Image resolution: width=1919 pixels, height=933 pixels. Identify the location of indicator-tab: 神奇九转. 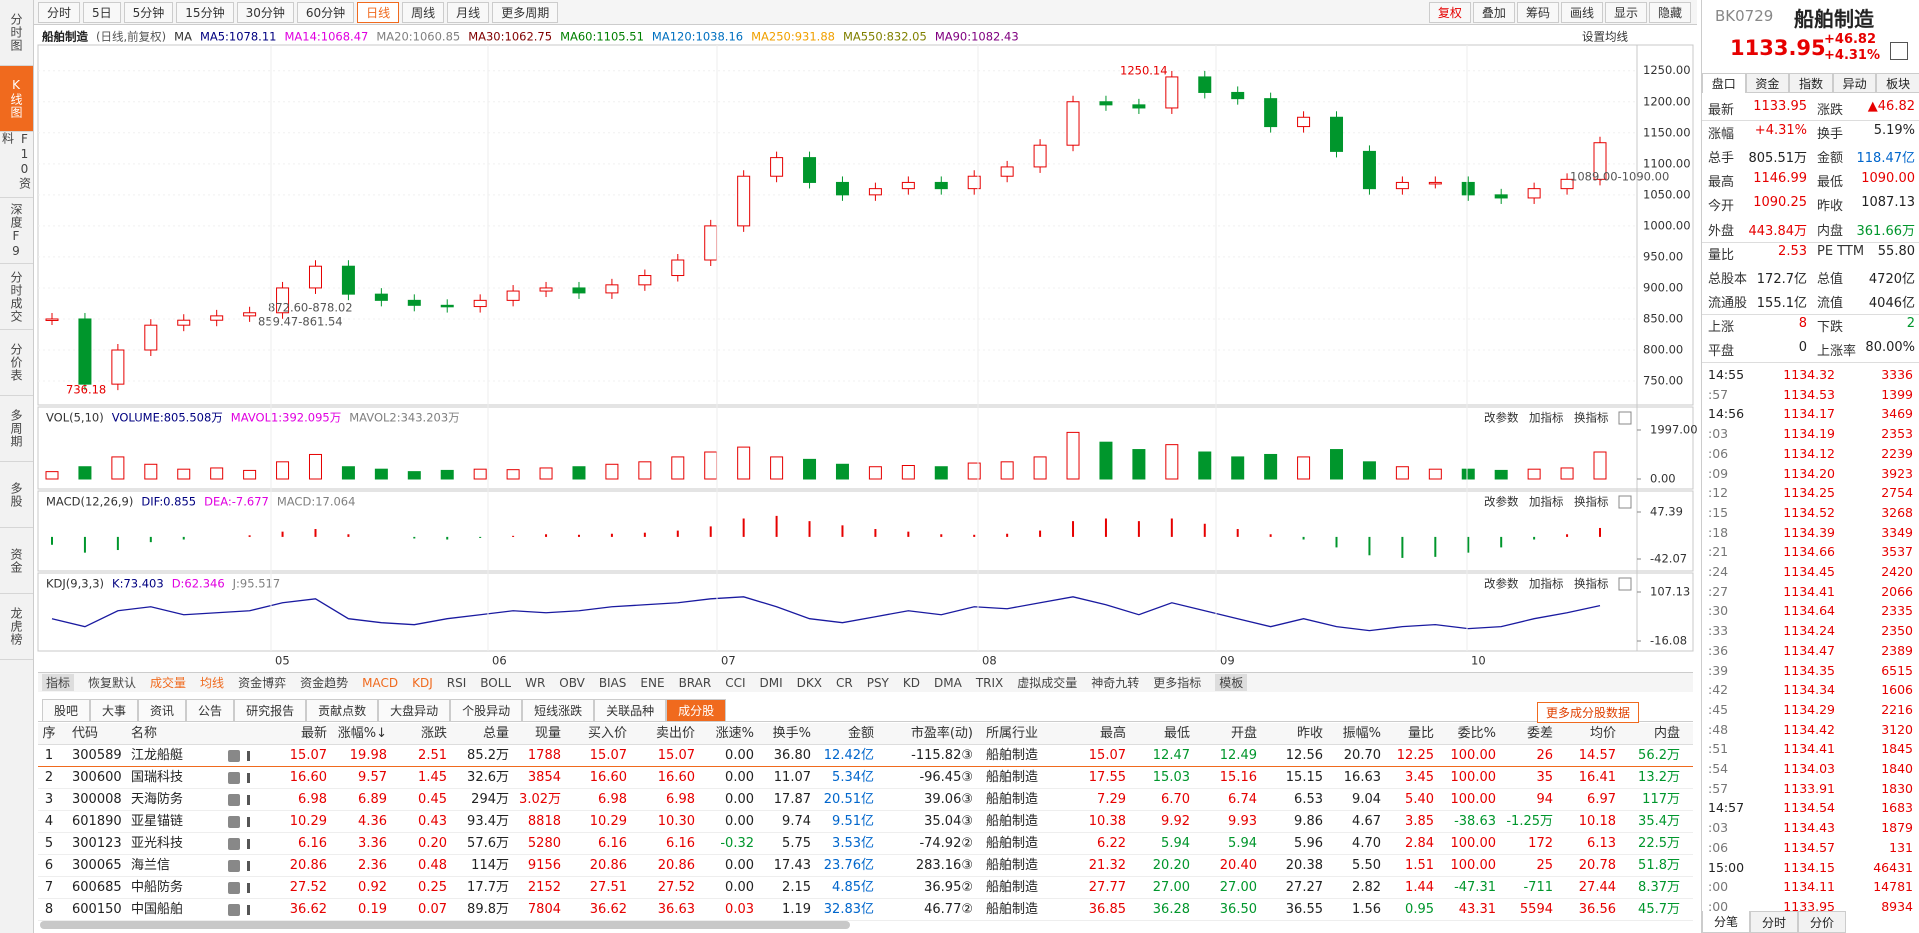
(1115, 683).